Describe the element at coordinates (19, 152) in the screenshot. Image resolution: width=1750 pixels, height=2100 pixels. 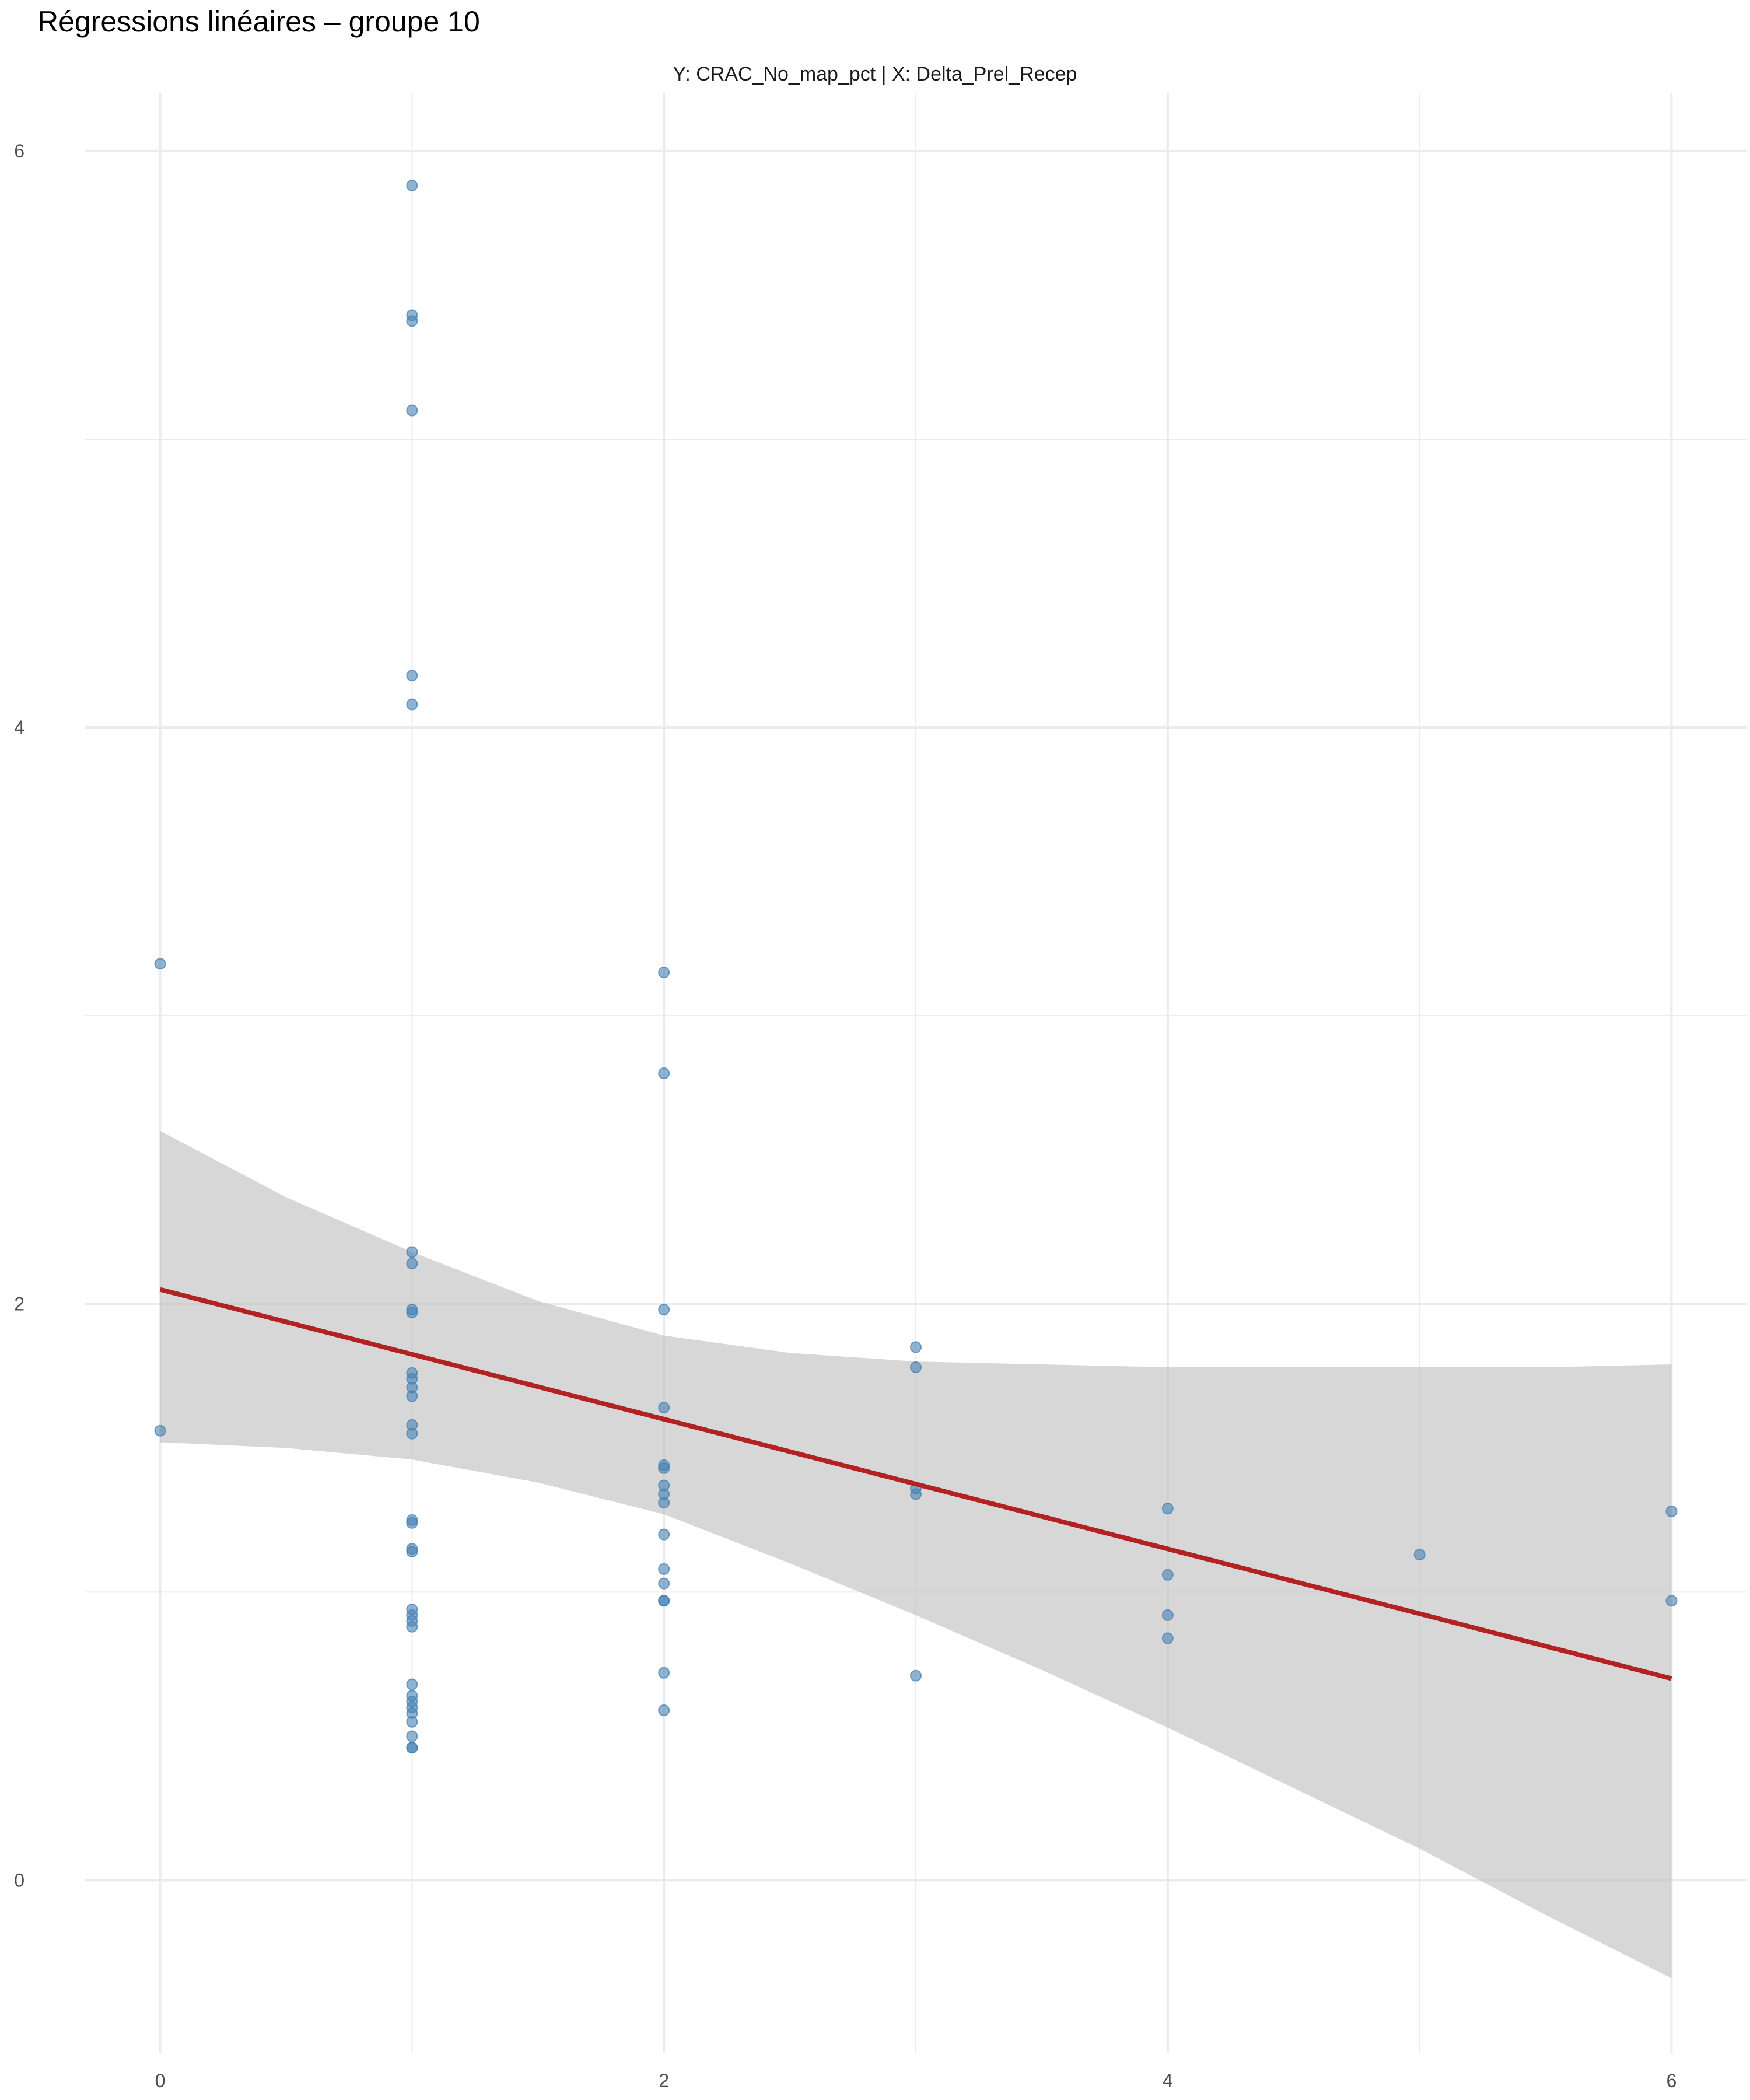
I see `y-tick-label: 6` at that location.